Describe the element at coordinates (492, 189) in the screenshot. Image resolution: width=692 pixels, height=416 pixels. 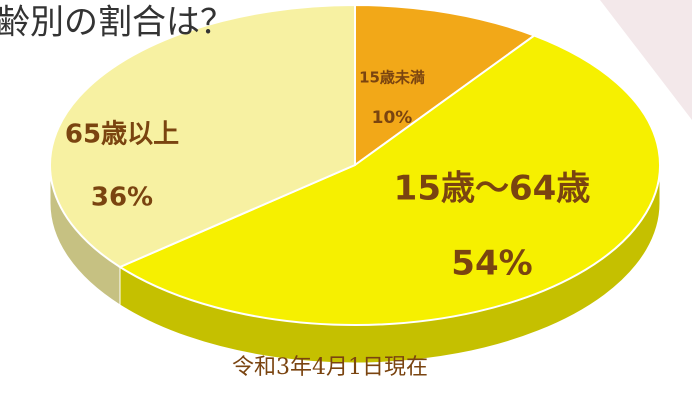
I see `slice-label: 15歳～64歳` at that location.